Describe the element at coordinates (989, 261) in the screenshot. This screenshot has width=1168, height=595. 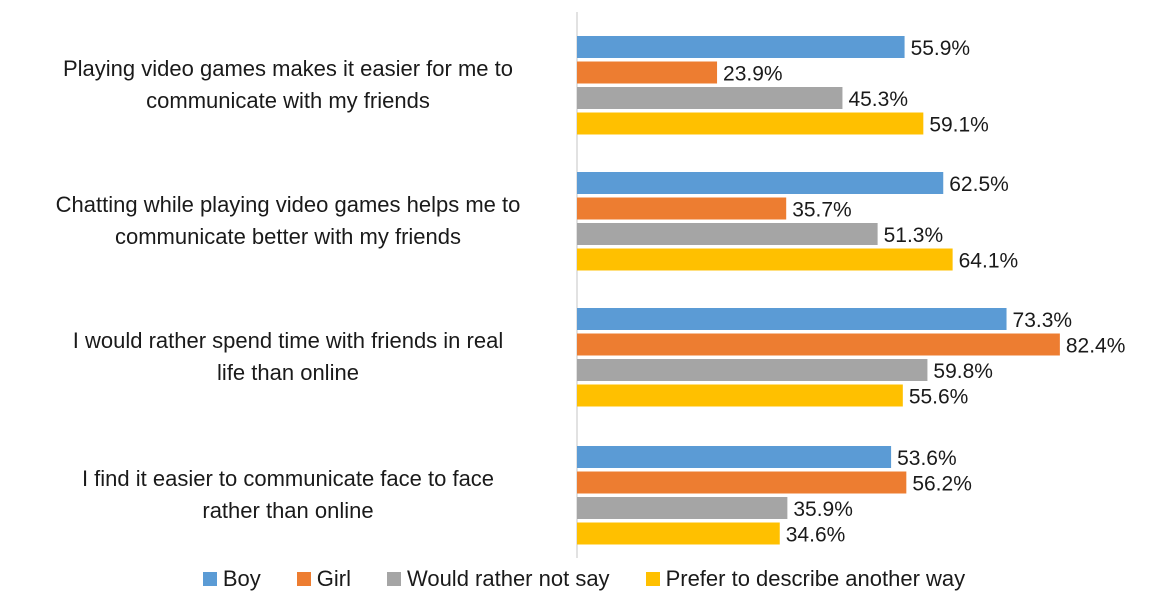
I see `data-label: 64.1%` at that location.